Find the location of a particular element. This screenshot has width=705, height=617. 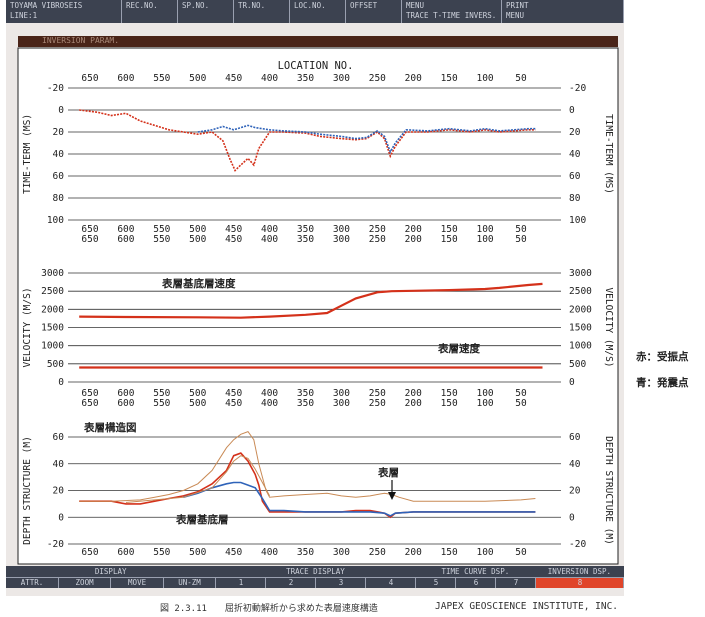

figure-caption: 図 2.3.11 屈折初動解析から求めた表層速度構造 is located at coordinates (269, 609).